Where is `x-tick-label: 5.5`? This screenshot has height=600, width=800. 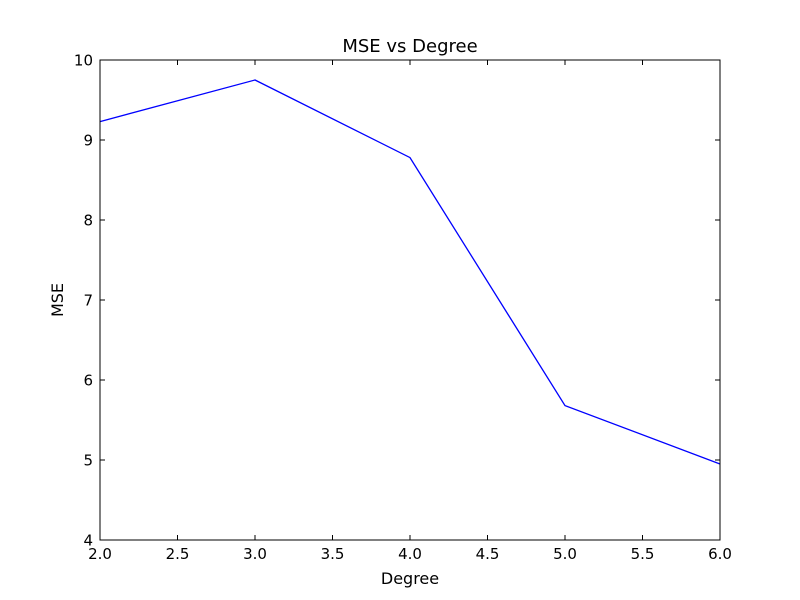 x-tick-label: 5.5 is located at coordinates (643, 554).